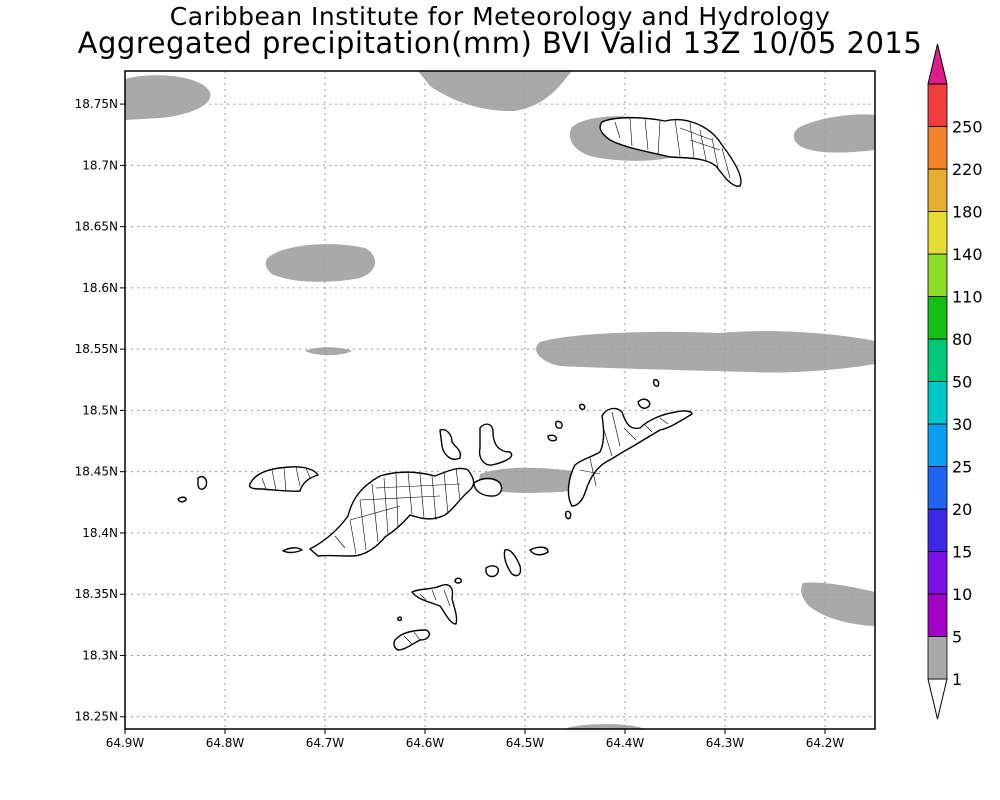 Image resolution: width=1000 pixels, height=800 pixels. What do you see at coordinates (552, 438) in the screenshot?
I see `island-marina-cay` at bounding box center [552, 438].